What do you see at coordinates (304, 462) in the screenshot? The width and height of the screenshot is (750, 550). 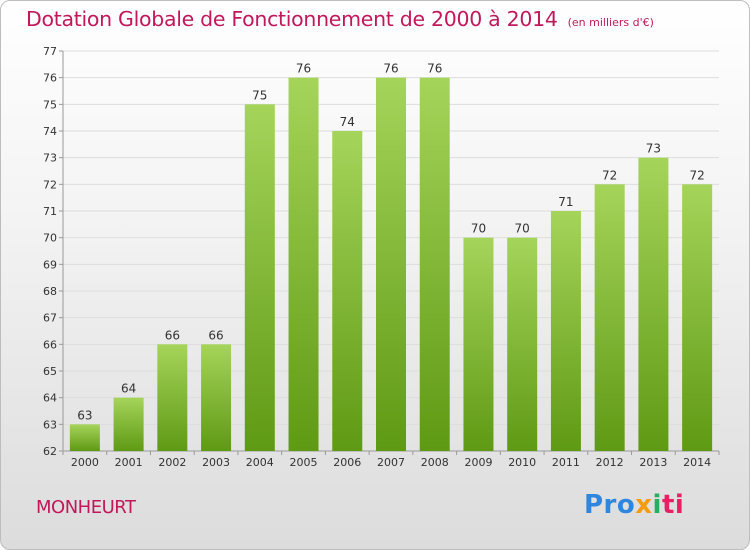 I see `x-tick-label: 2005` at bounding box center [304, 462].